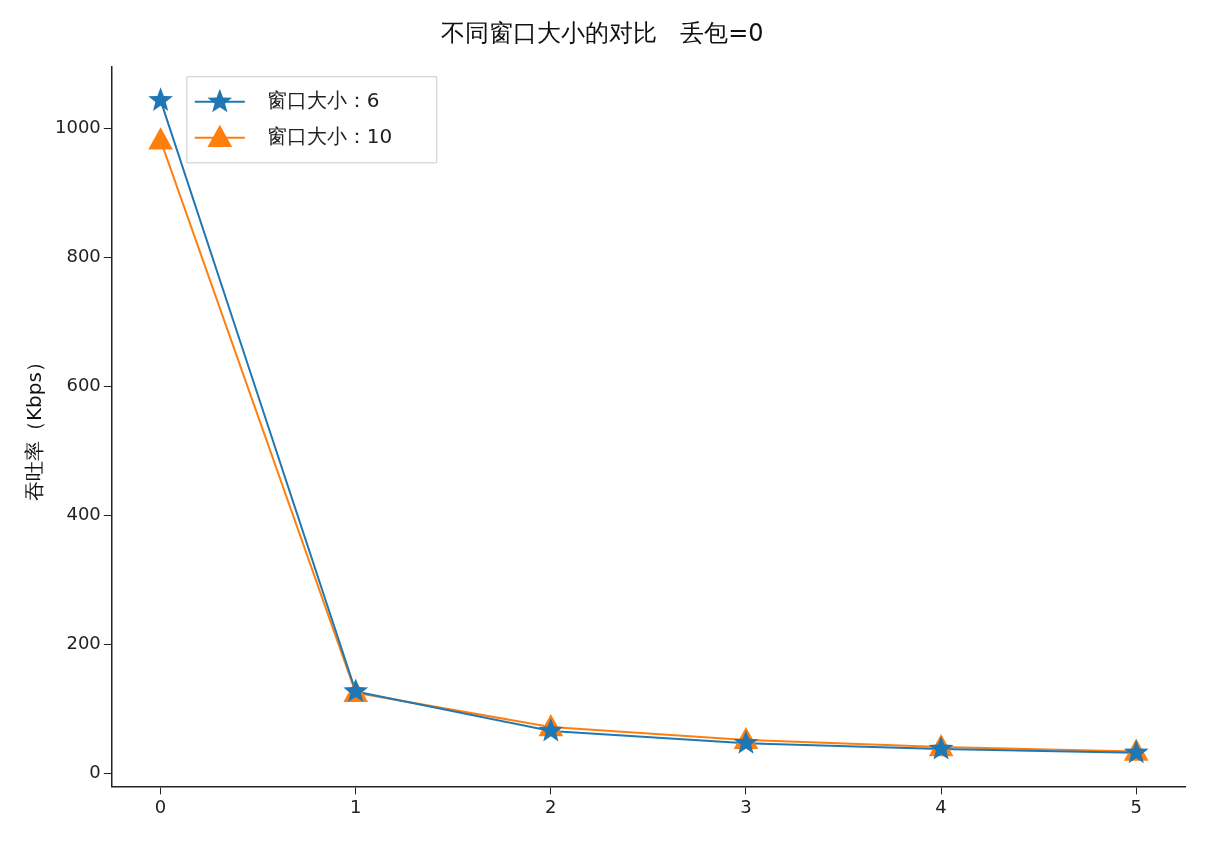 The image size is (1225, 842). What do you see at coordinates (323, 100) in the screenshot?
I see `legend-label: 窗口大小：6` at bounding box center [323, 100].